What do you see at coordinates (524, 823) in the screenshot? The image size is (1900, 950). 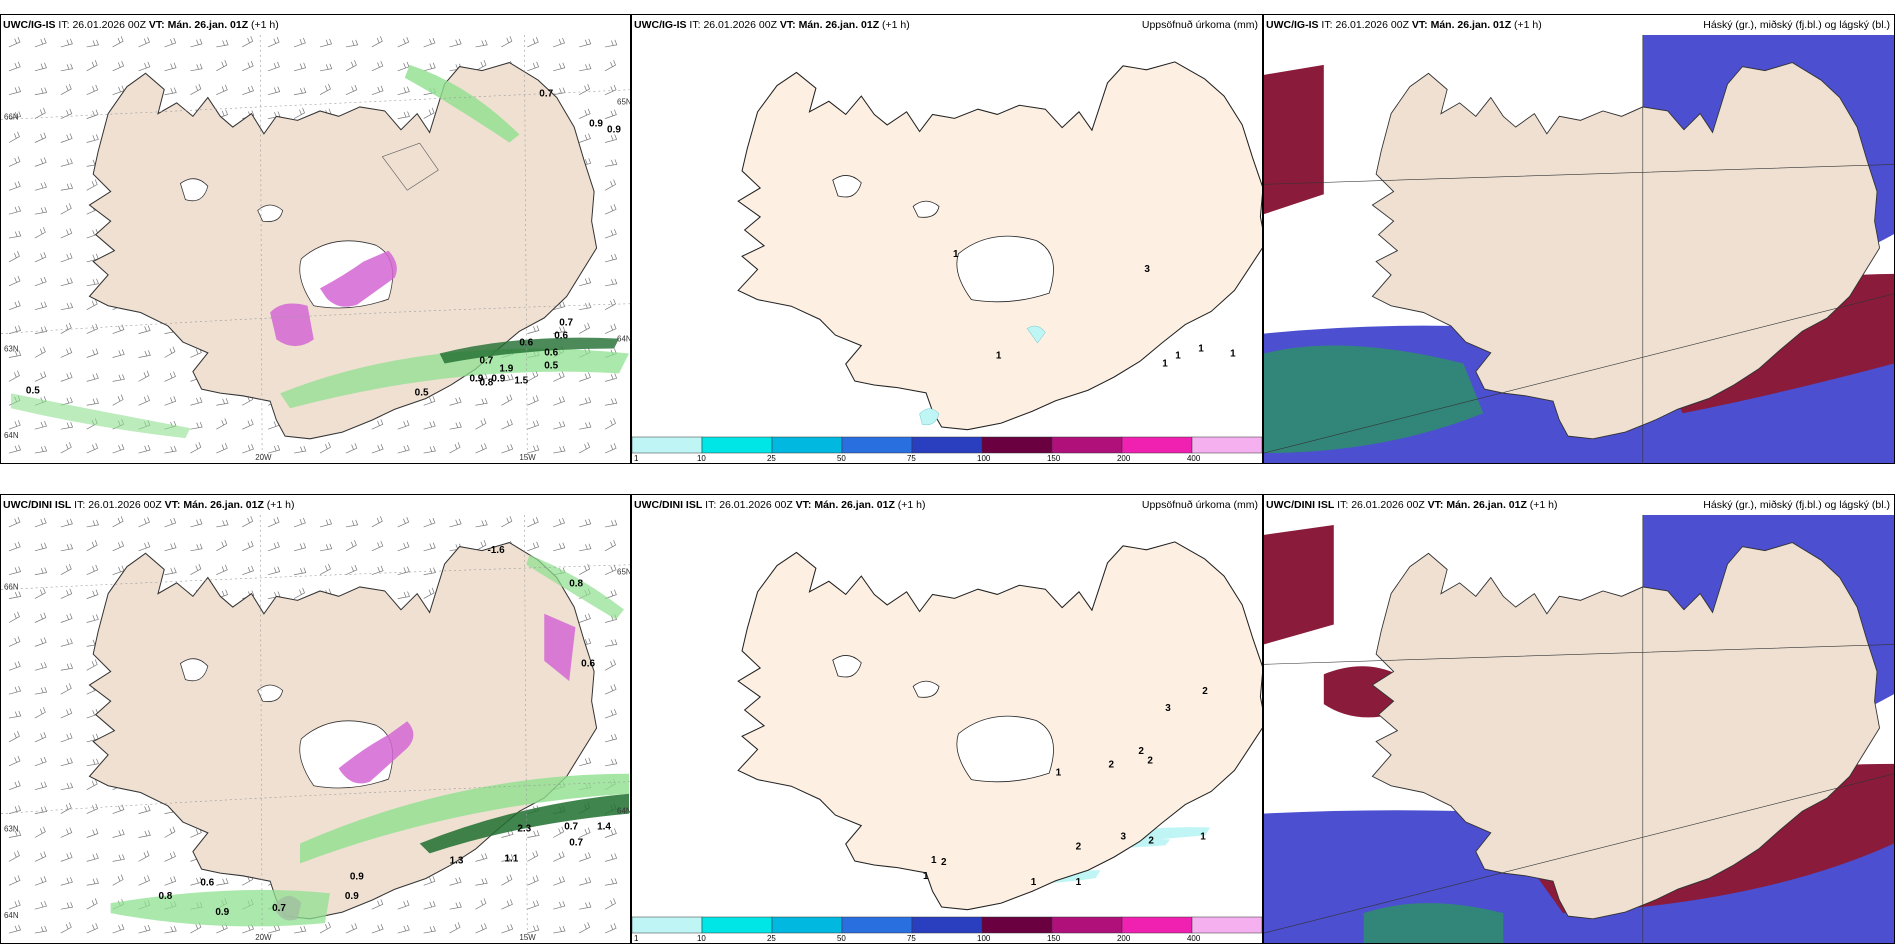 I see `dark-green-band` at bounding box center [524, 823].